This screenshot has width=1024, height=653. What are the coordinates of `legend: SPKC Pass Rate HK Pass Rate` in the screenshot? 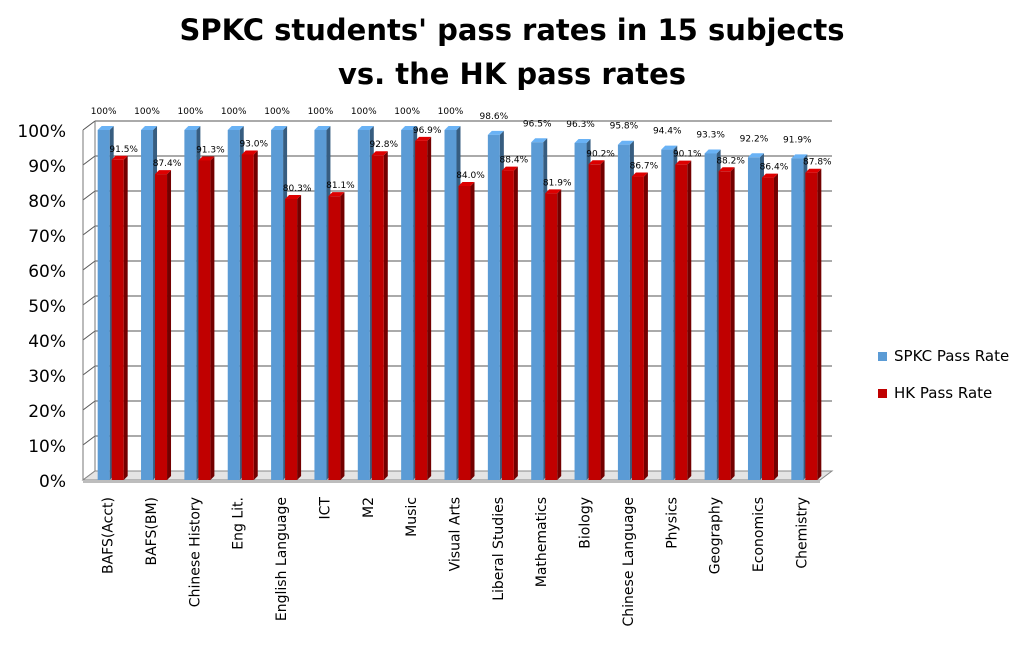 It's located at (943, 383).